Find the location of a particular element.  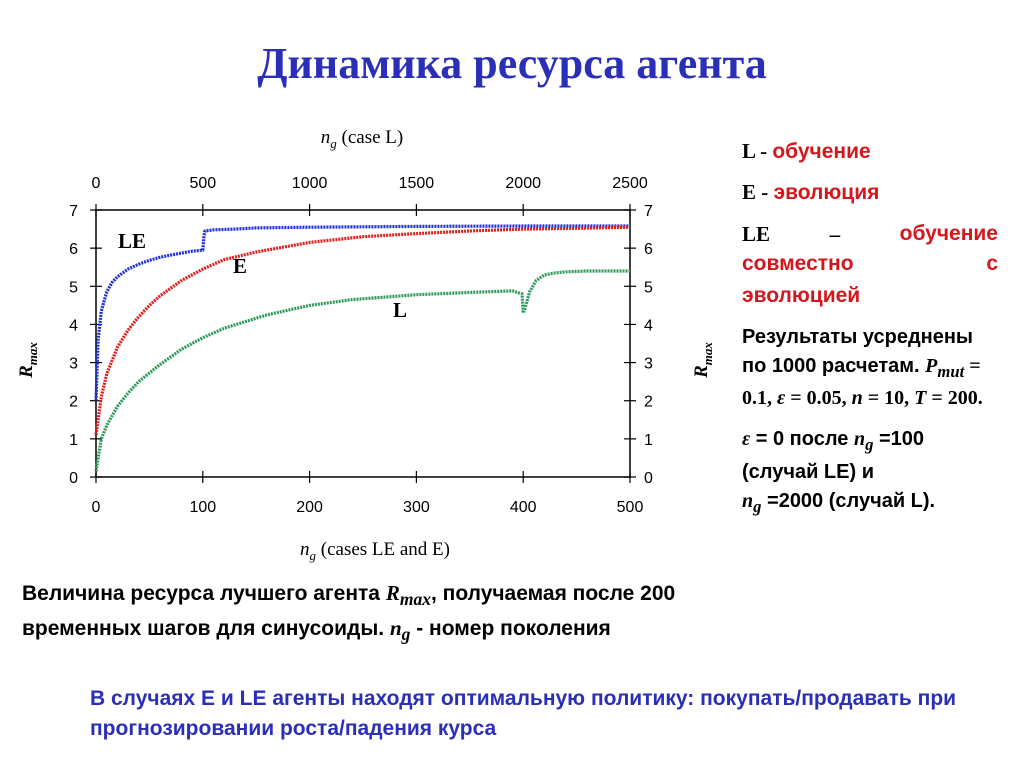

legend-value-l: обучение is located at coordinates (821, 151).